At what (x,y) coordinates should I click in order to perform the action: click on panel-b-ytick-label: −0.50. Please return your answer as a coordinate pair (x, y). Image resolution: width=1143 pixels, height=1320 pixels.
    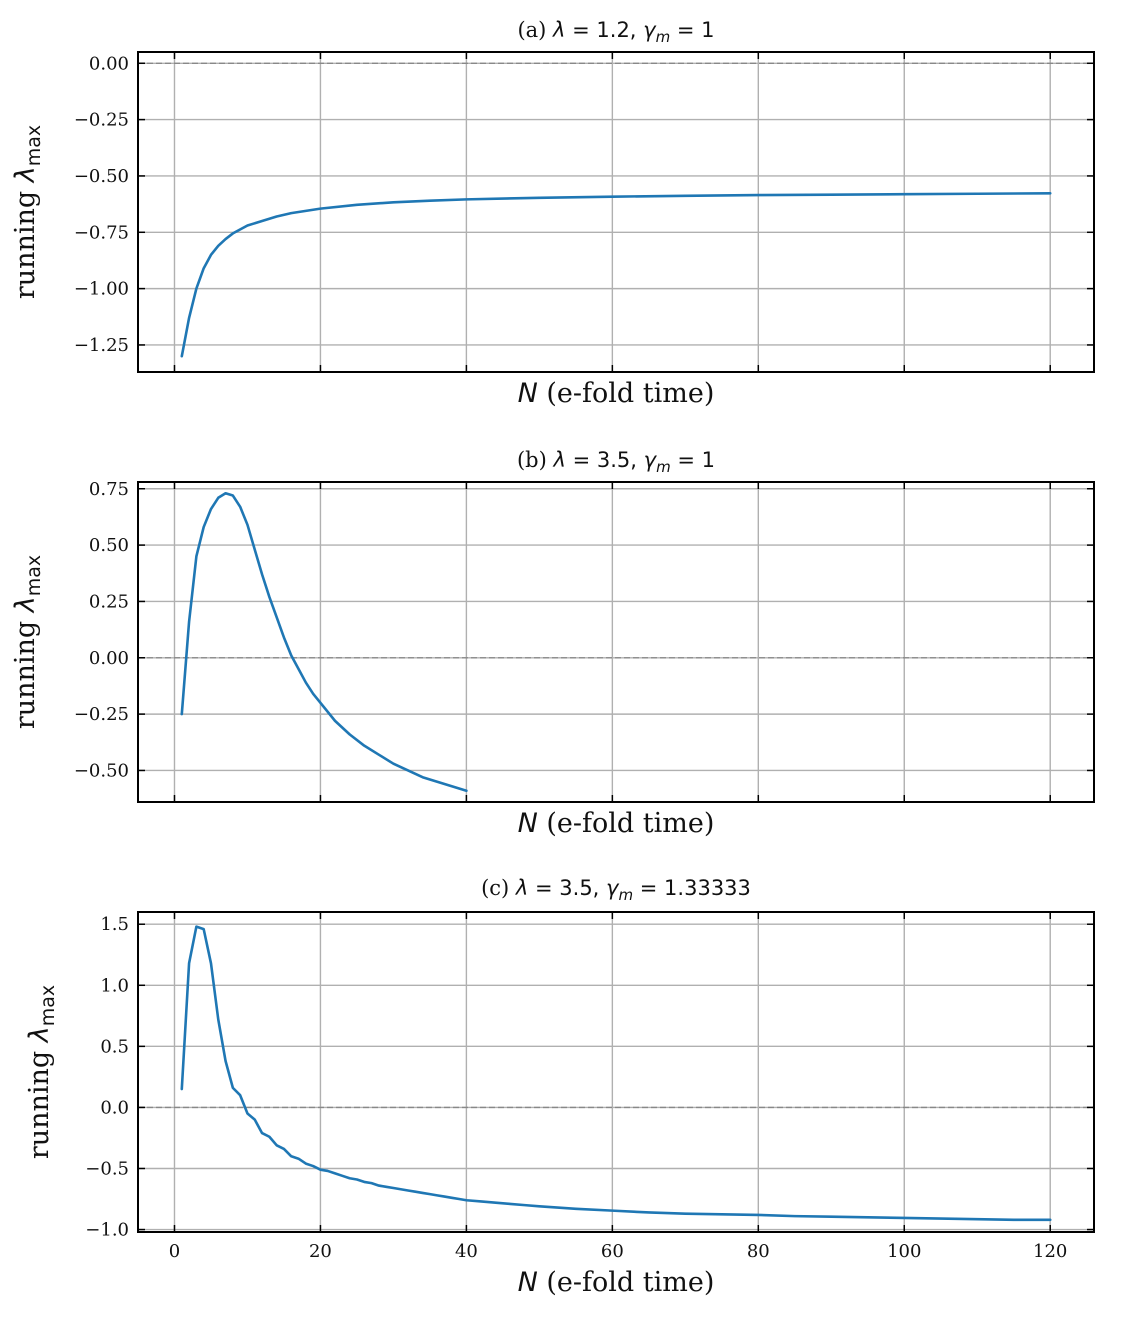
    Looking at the image, I should click on (101, 770).